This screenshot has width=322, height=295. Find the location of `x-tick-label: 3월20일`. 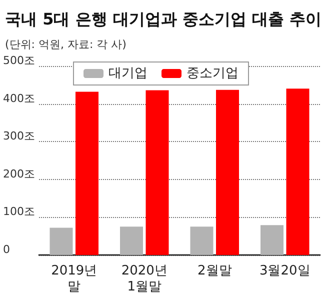

x-tick-label: 3월20일 is located at coordinates (284, 271).